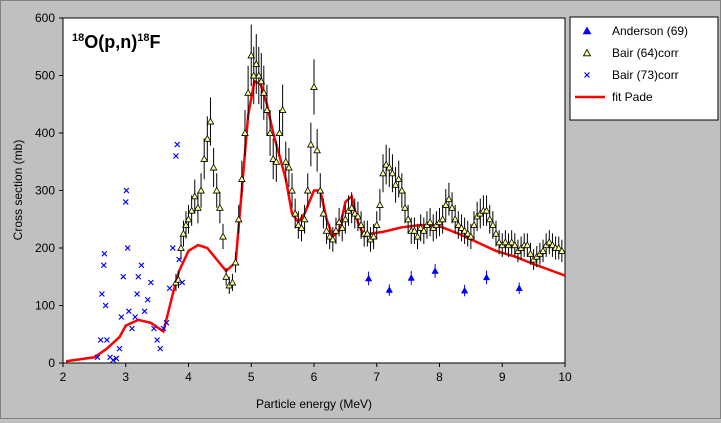 The image size is (721, 423). Describe the element at coordinates (78, 38) in the screenshot. I see `plot-label-pre-sup: 18` at that location.